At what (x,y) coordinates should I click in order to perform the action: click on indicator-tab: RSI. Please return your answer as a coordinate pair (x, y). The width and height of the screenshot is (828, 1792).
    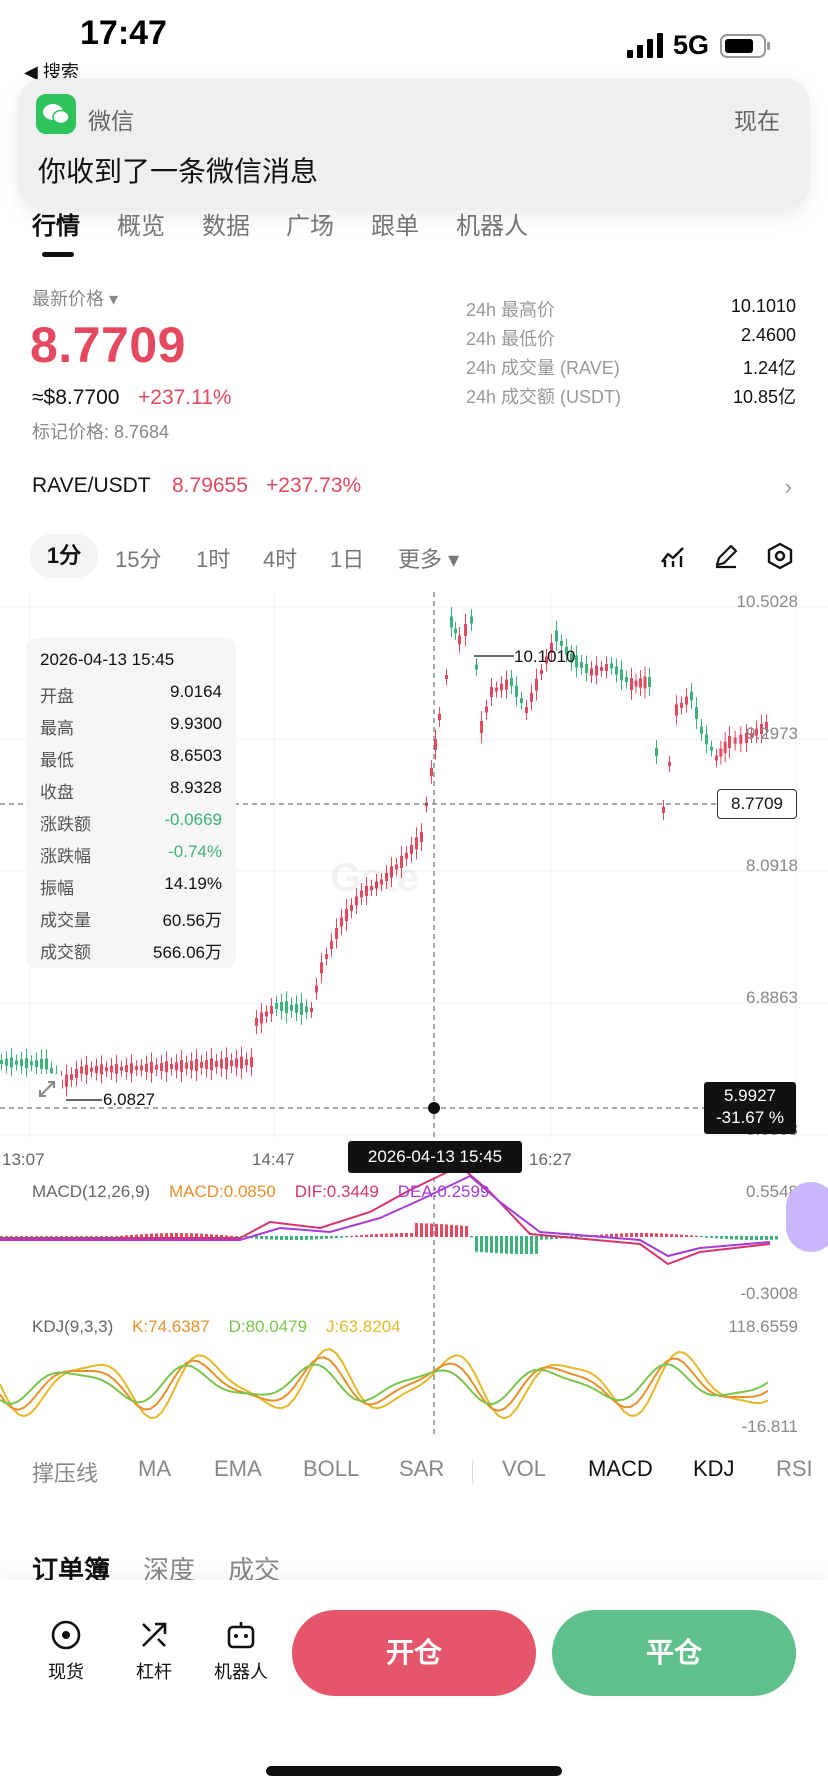
    Looking at the image, I should click on (794, 1468).